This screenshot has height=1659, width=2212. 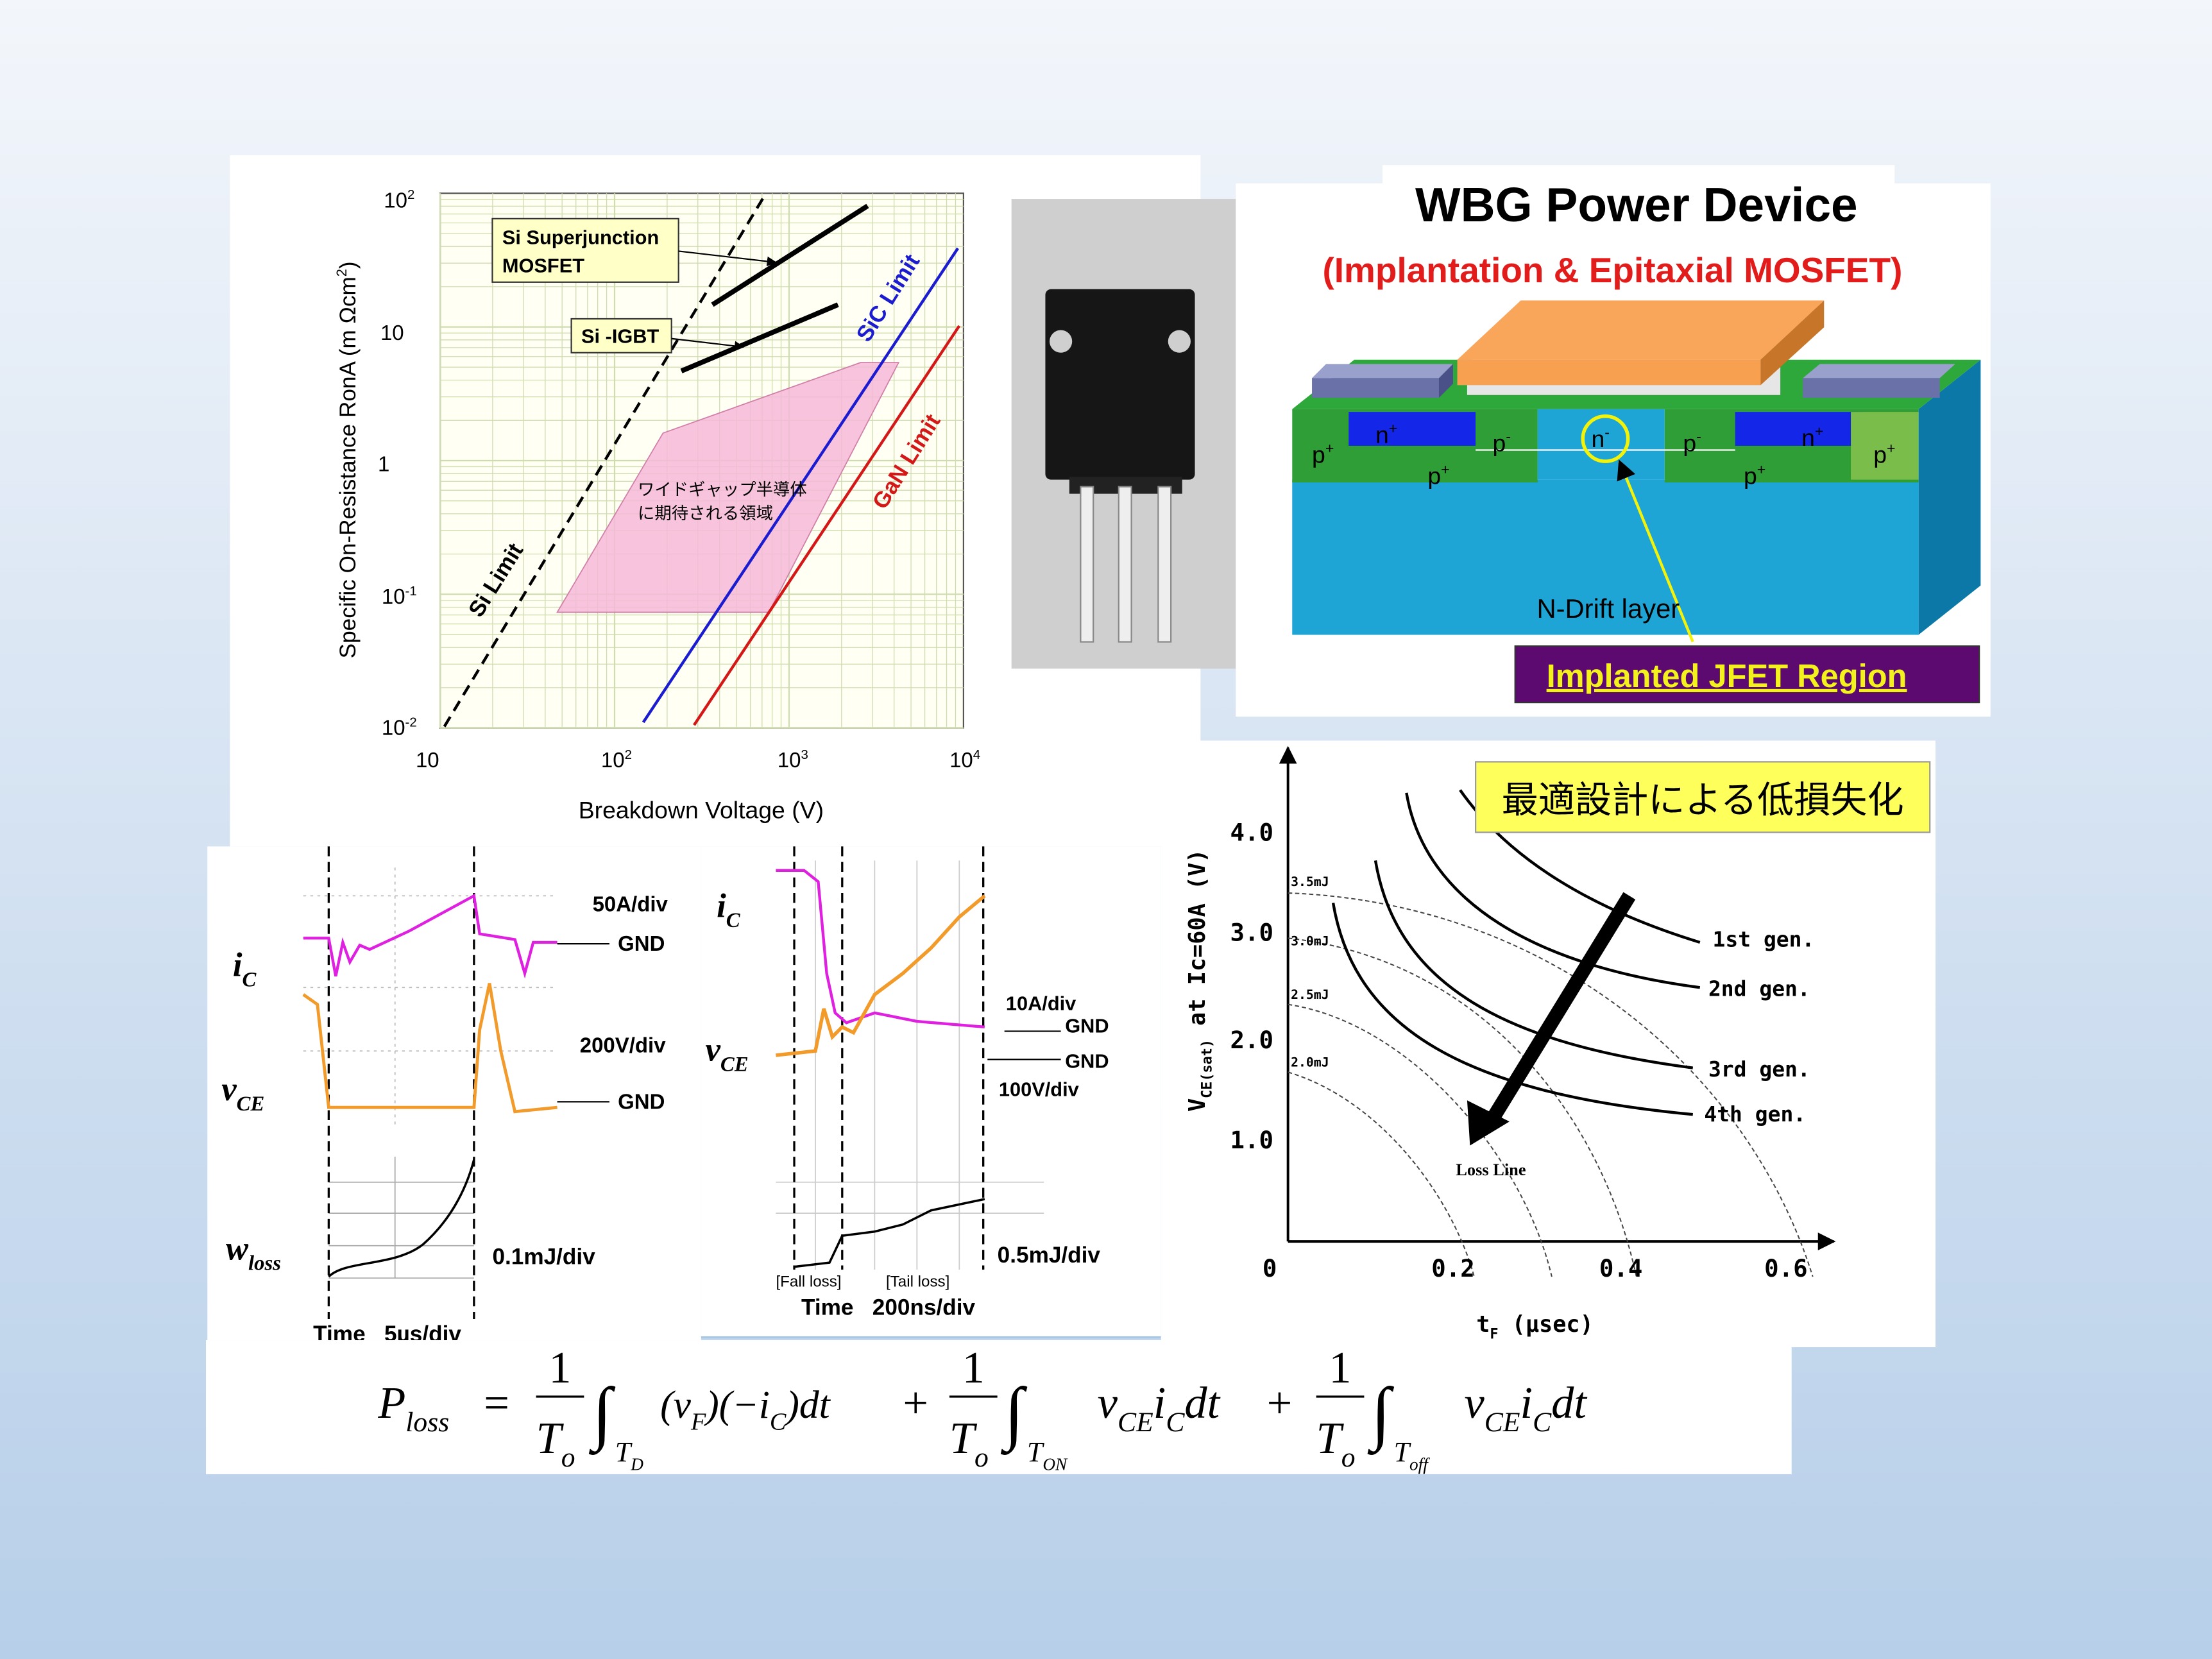 What do you see at coordinates (1612, 270) in the screenshot?
I see `subtitle: (Implantation & Epitaxial MOSFET)` at bounding box center [1612, 270].